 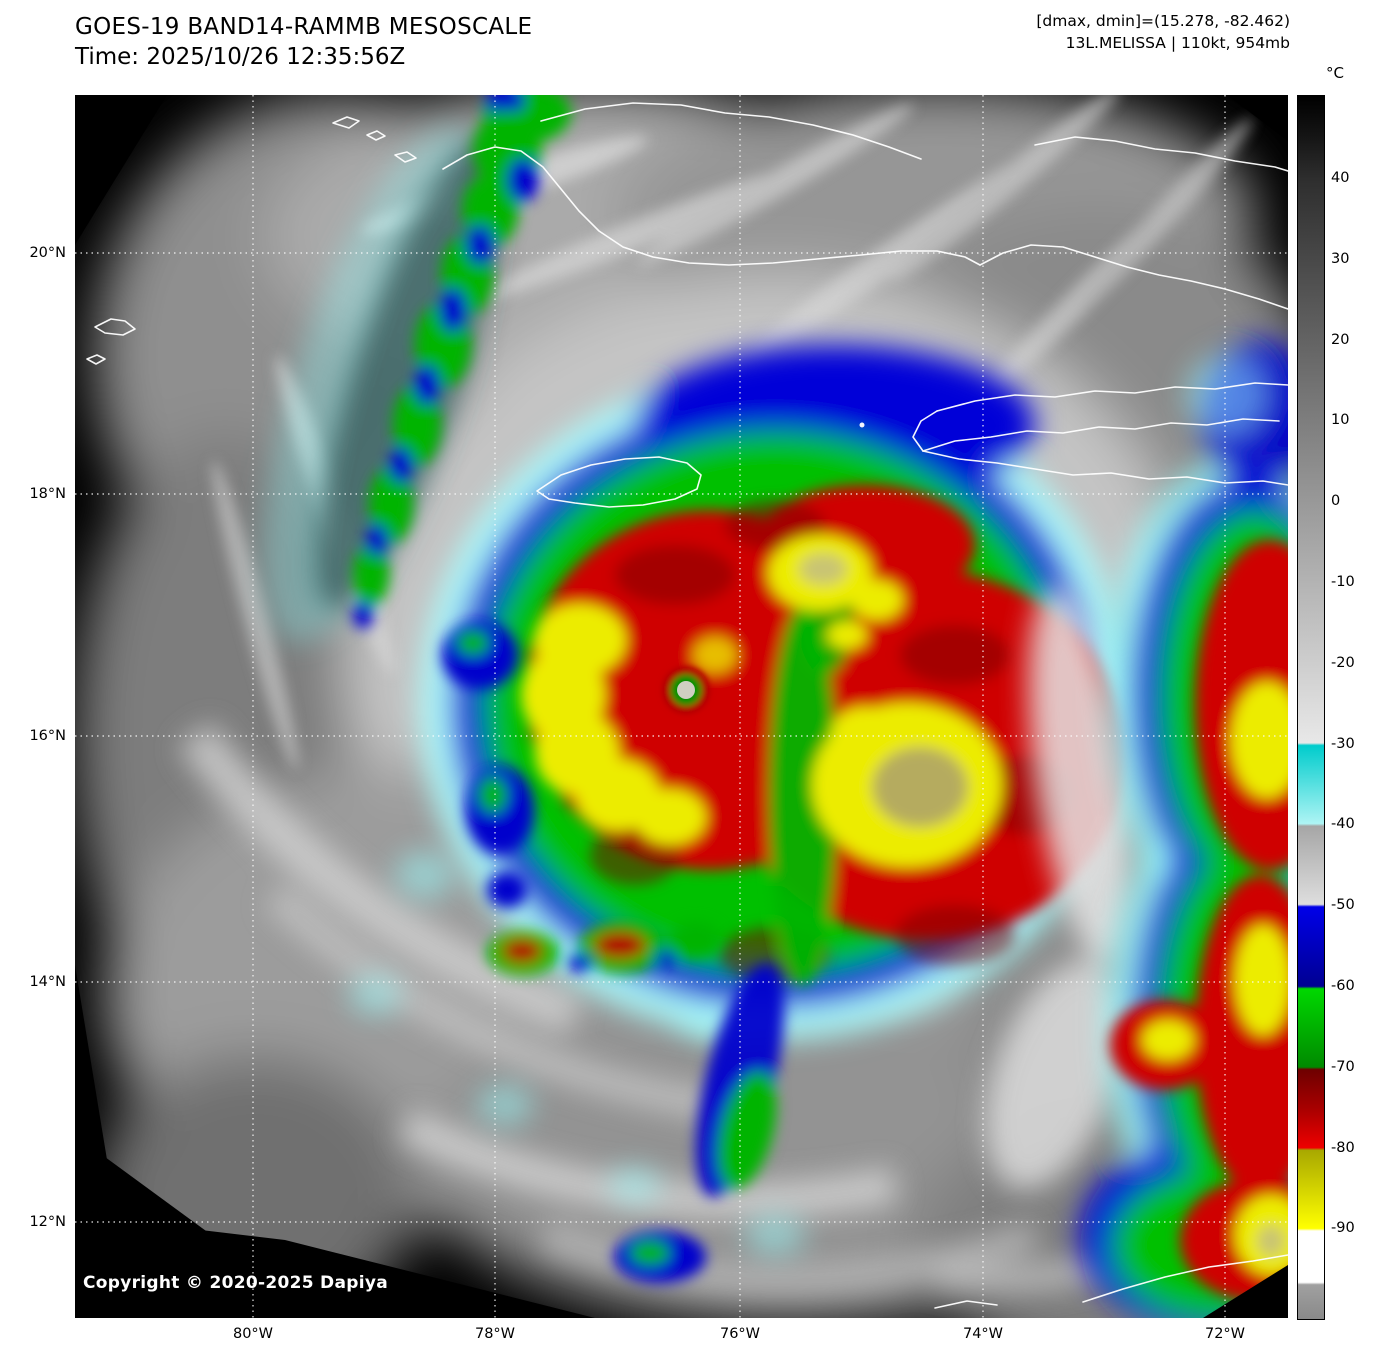 What do you see at coordinates (47, 1222) in the screenshot?
I see `latitude-label: 12°N` at bounding box center [47, 1222].